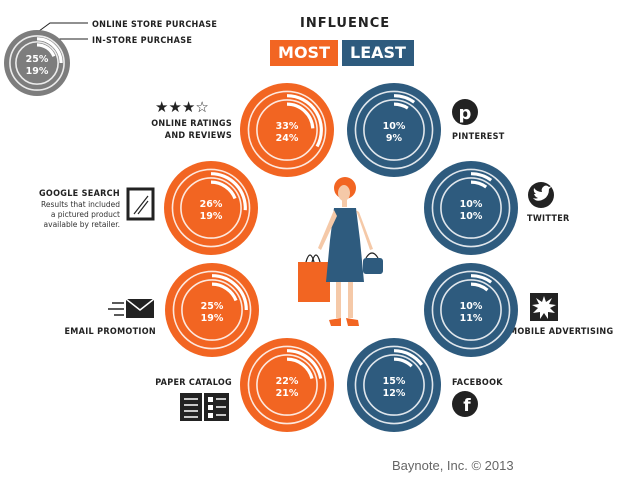 This screenshot has width=628, height=485. Describe the element at coordinates (471, 318) in the screenshot. I see `instore-value: 11%` at that location.